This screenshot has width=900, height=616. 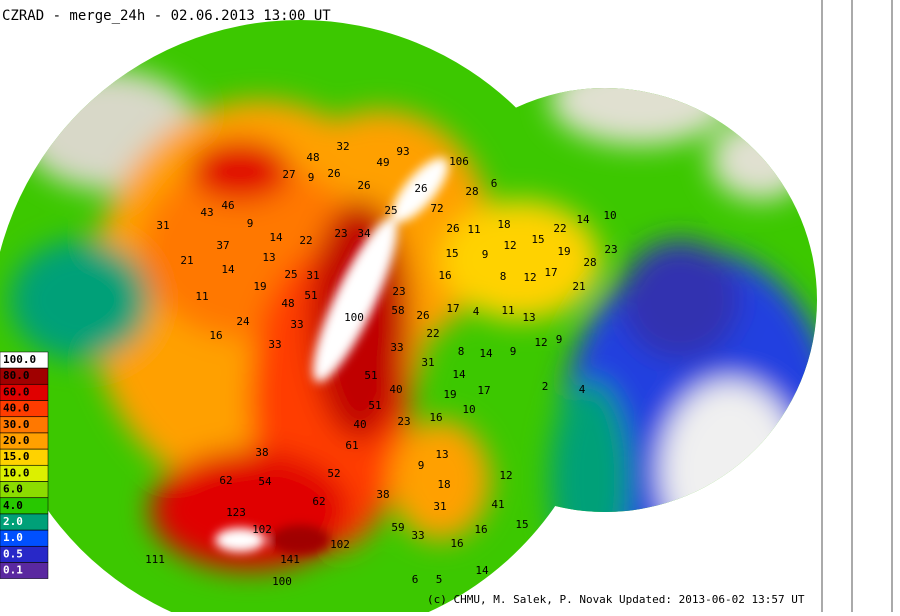 What do you see at coordinates (13, 570) in the screenshot?
I see `legend-label: 0.1` at bounding box center [13, 570].